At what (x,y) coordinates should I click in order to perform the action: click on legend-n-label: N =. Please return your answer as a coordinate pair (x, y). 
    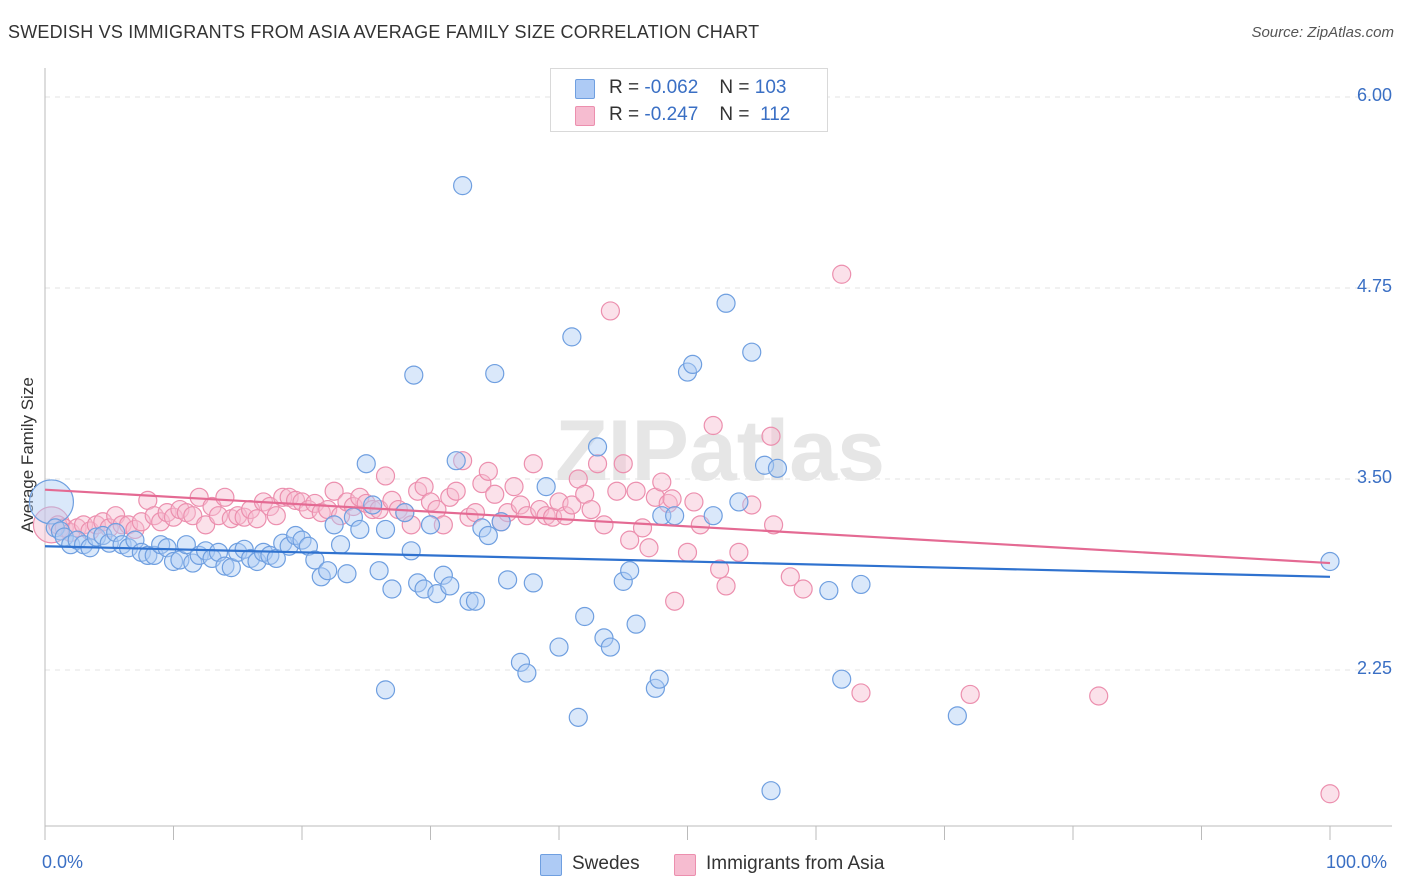
    Looking at the image, I should click on (734, 114).